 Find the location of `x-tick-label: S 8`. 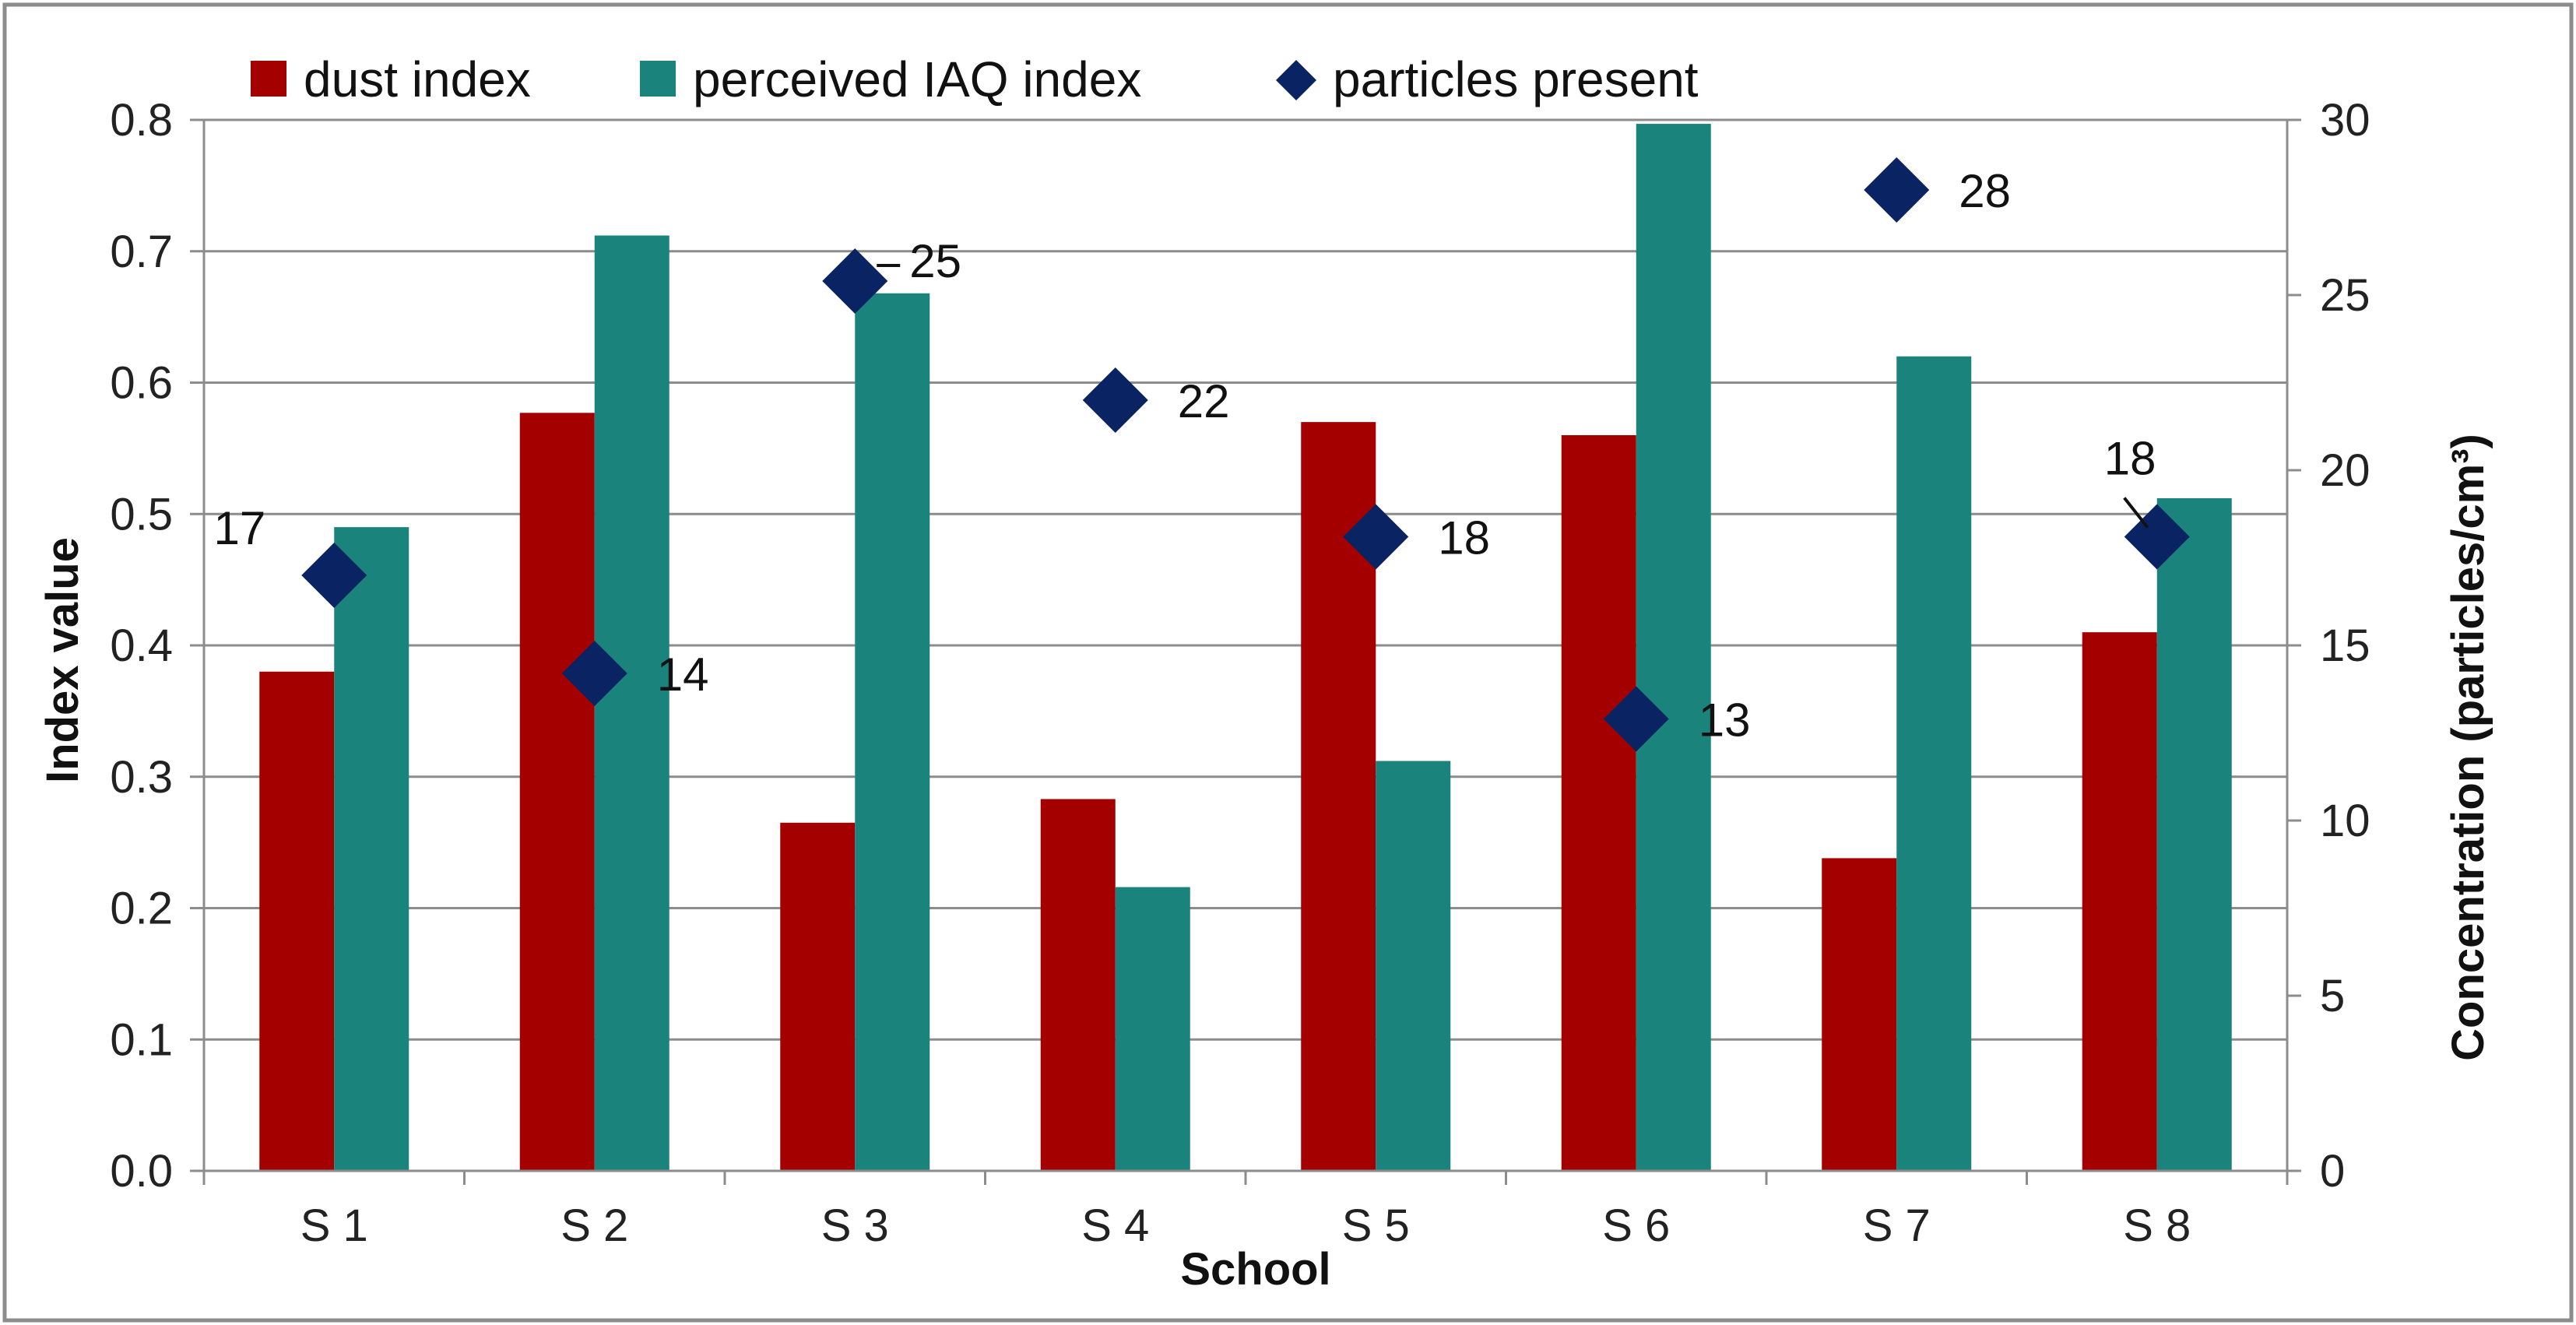

x-tick-label: S 8 is located at coordinates (2157, 1225).